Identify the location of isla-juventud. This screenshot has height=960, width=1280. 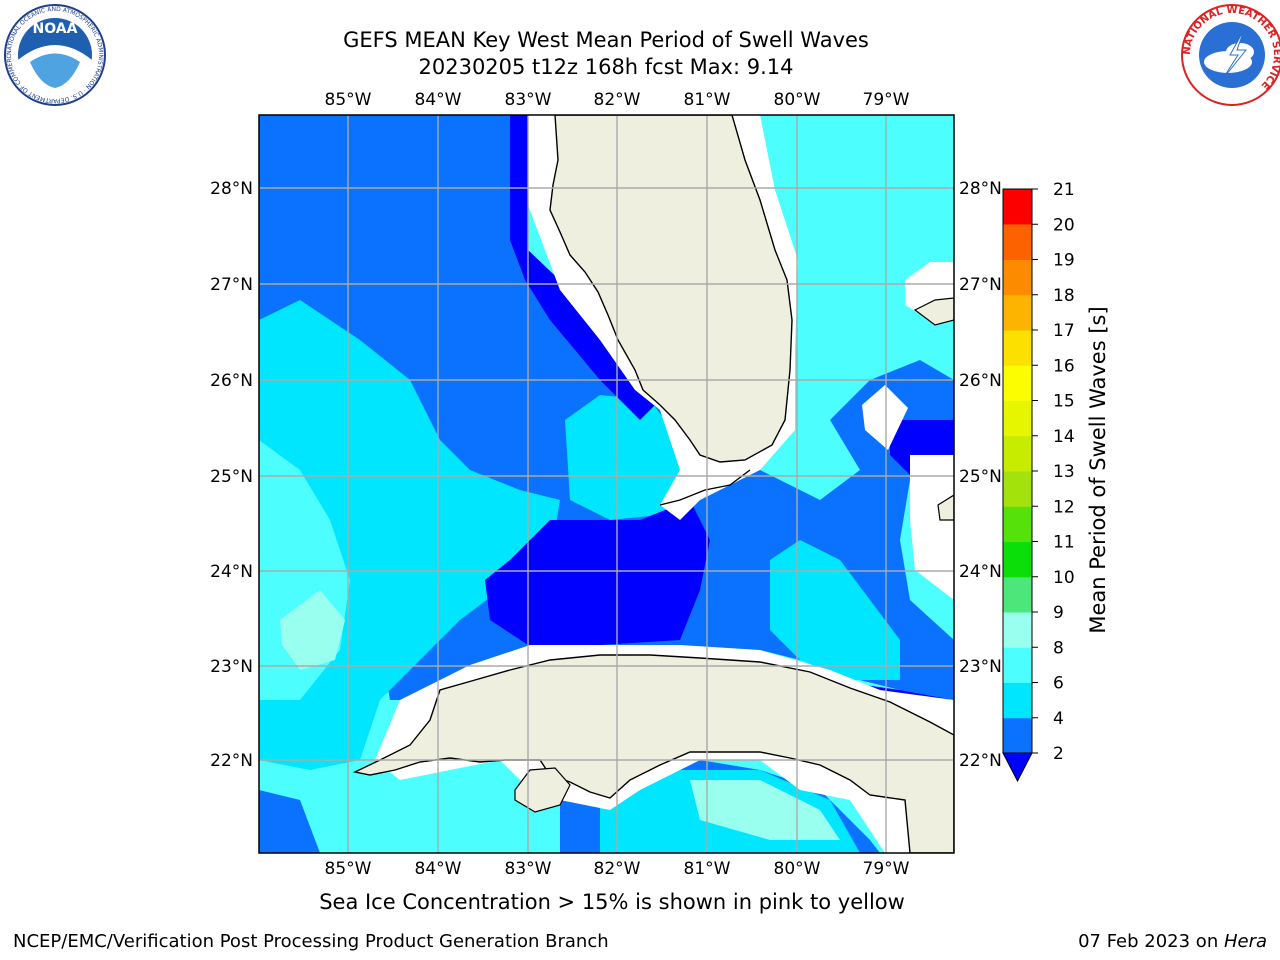
(542, 790).